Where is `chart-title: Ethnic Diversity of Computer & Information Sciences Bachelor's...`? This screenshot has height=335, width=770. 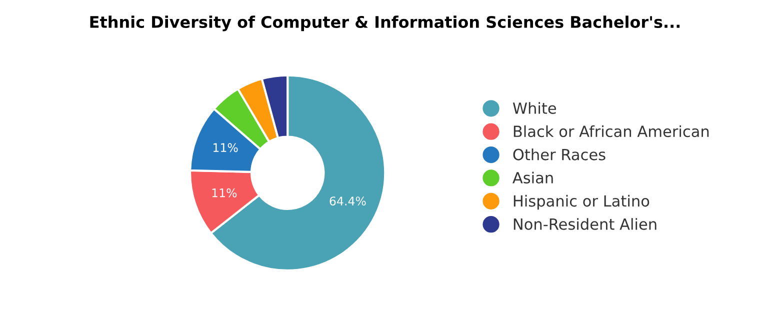
chart-title: Ethnic Diversity of Computer & Information Sciences Bachelor's... is located at coordinates (385, 24).